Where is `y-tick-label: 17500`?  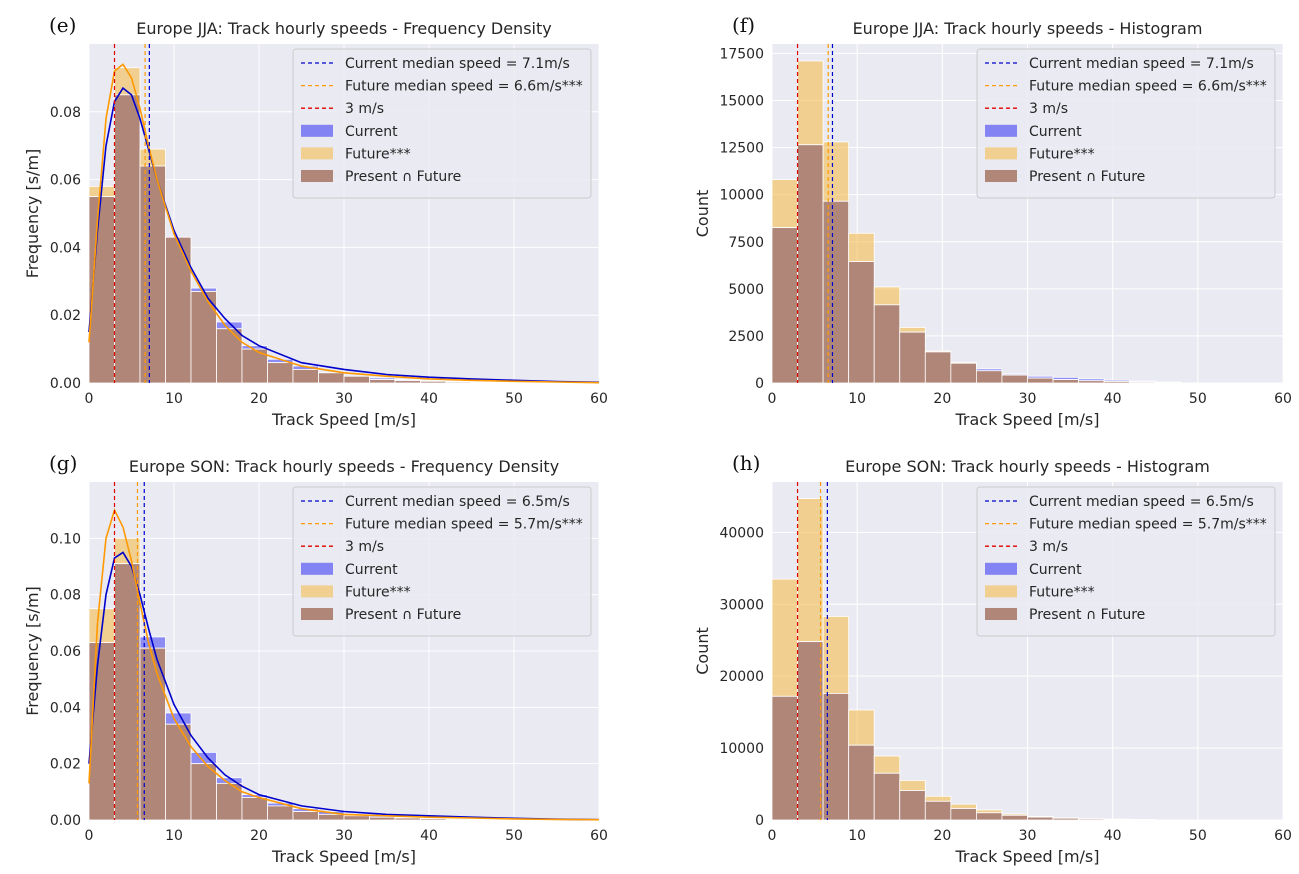
y-tick-label: 17500 is located at coordinates (741, 54).